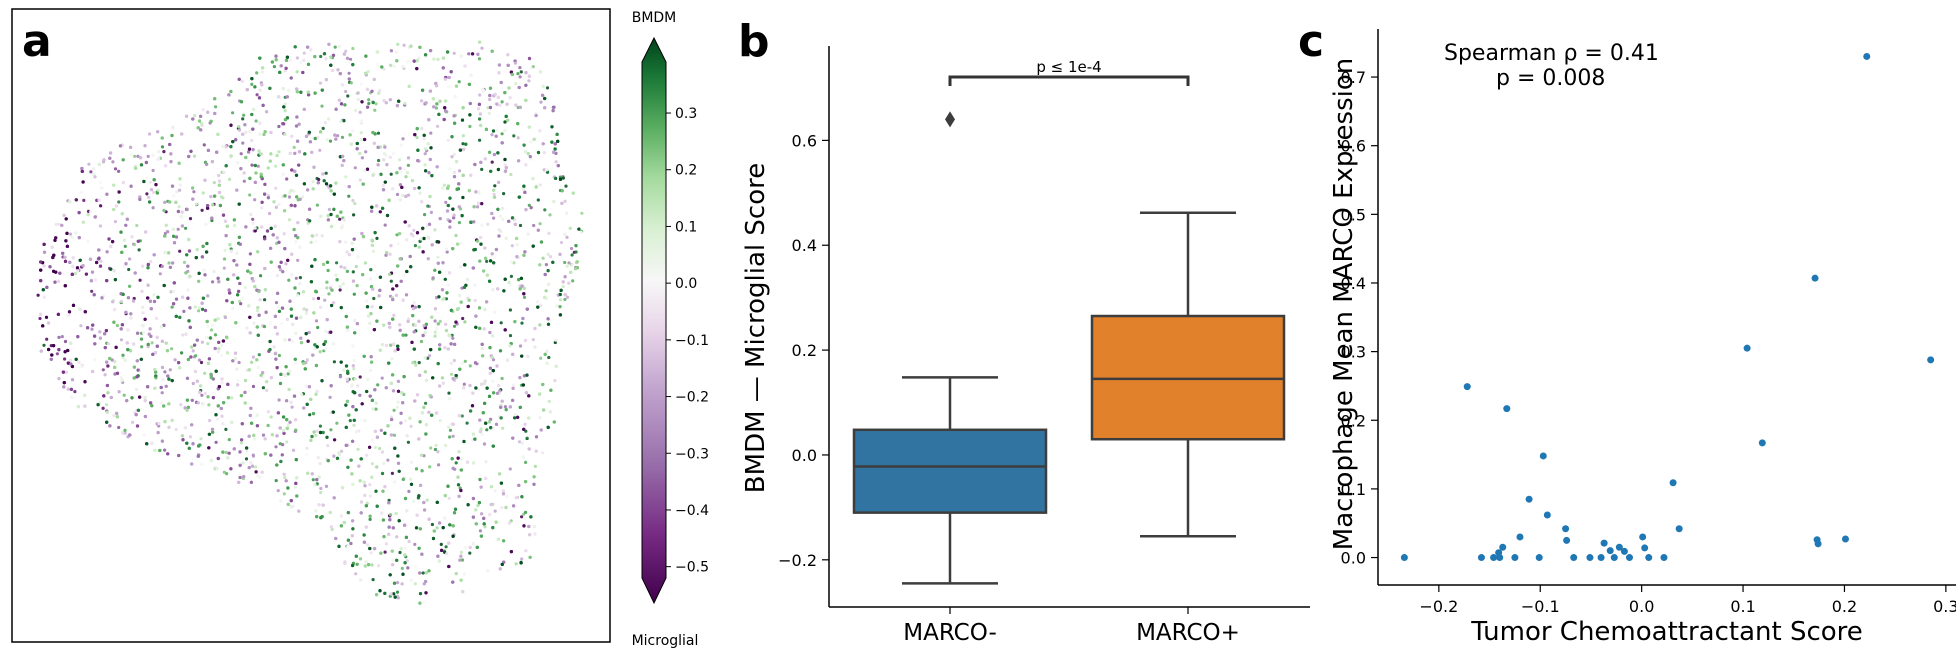  Describe the element at coordinates (1353, 77) in the screenshot. I see `scatter-y-tick-label: 0.7` at that location.